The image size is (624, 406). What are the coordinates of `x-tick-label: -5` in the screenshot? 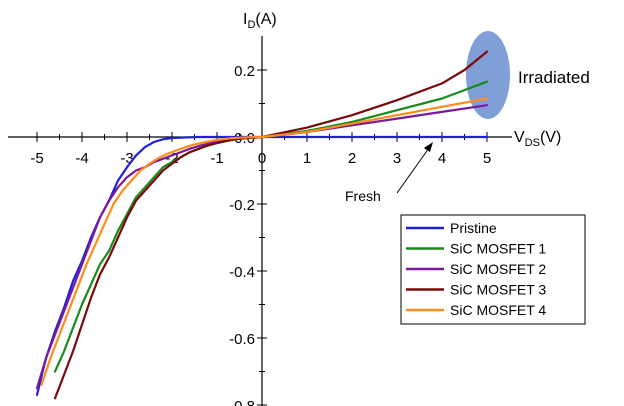 It's located at (36, 158).